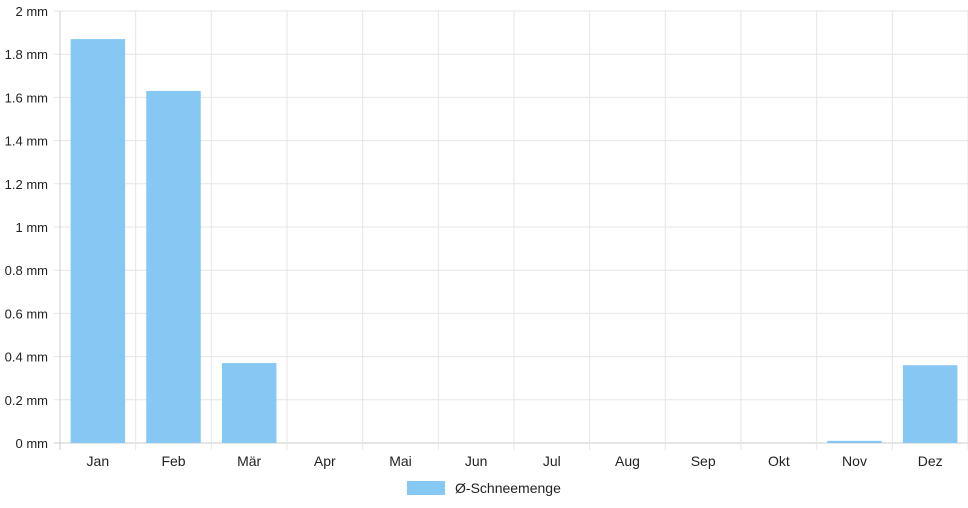  I want to click on bar-jan, so click(98, 241).